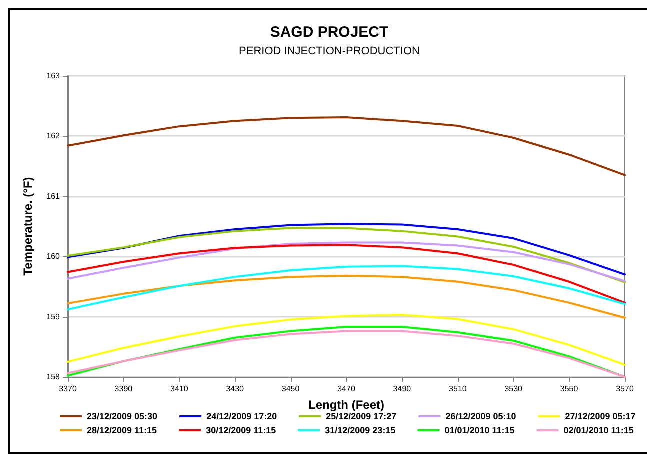 The height and width of the screenshot is (462, 647). Describe the element at coordinates (28, 226) in the screenshot. I see `y-axis-title: Temperature. (°F)` at that location.